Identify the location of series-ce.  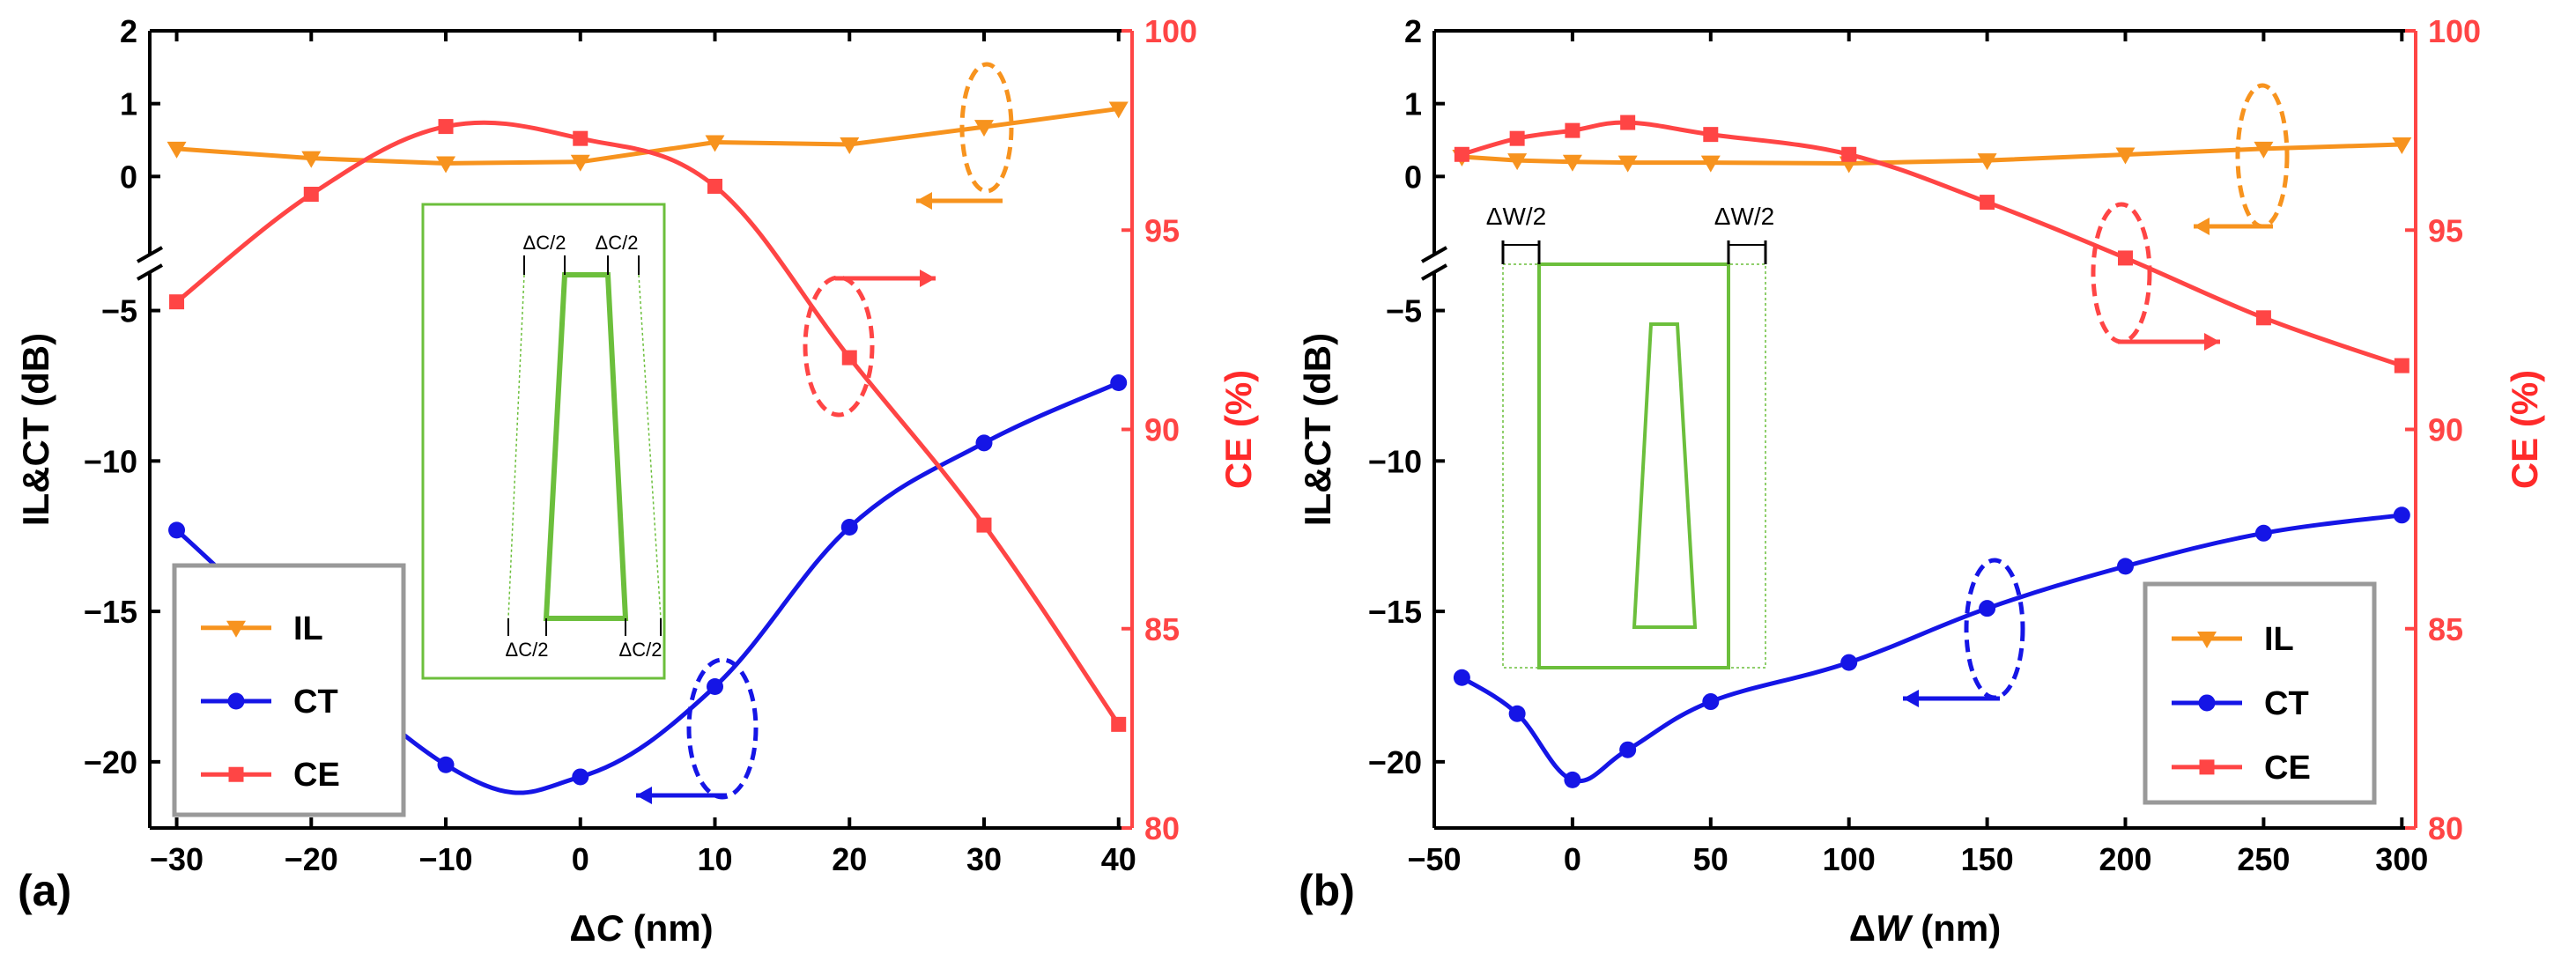
(1932, 244).